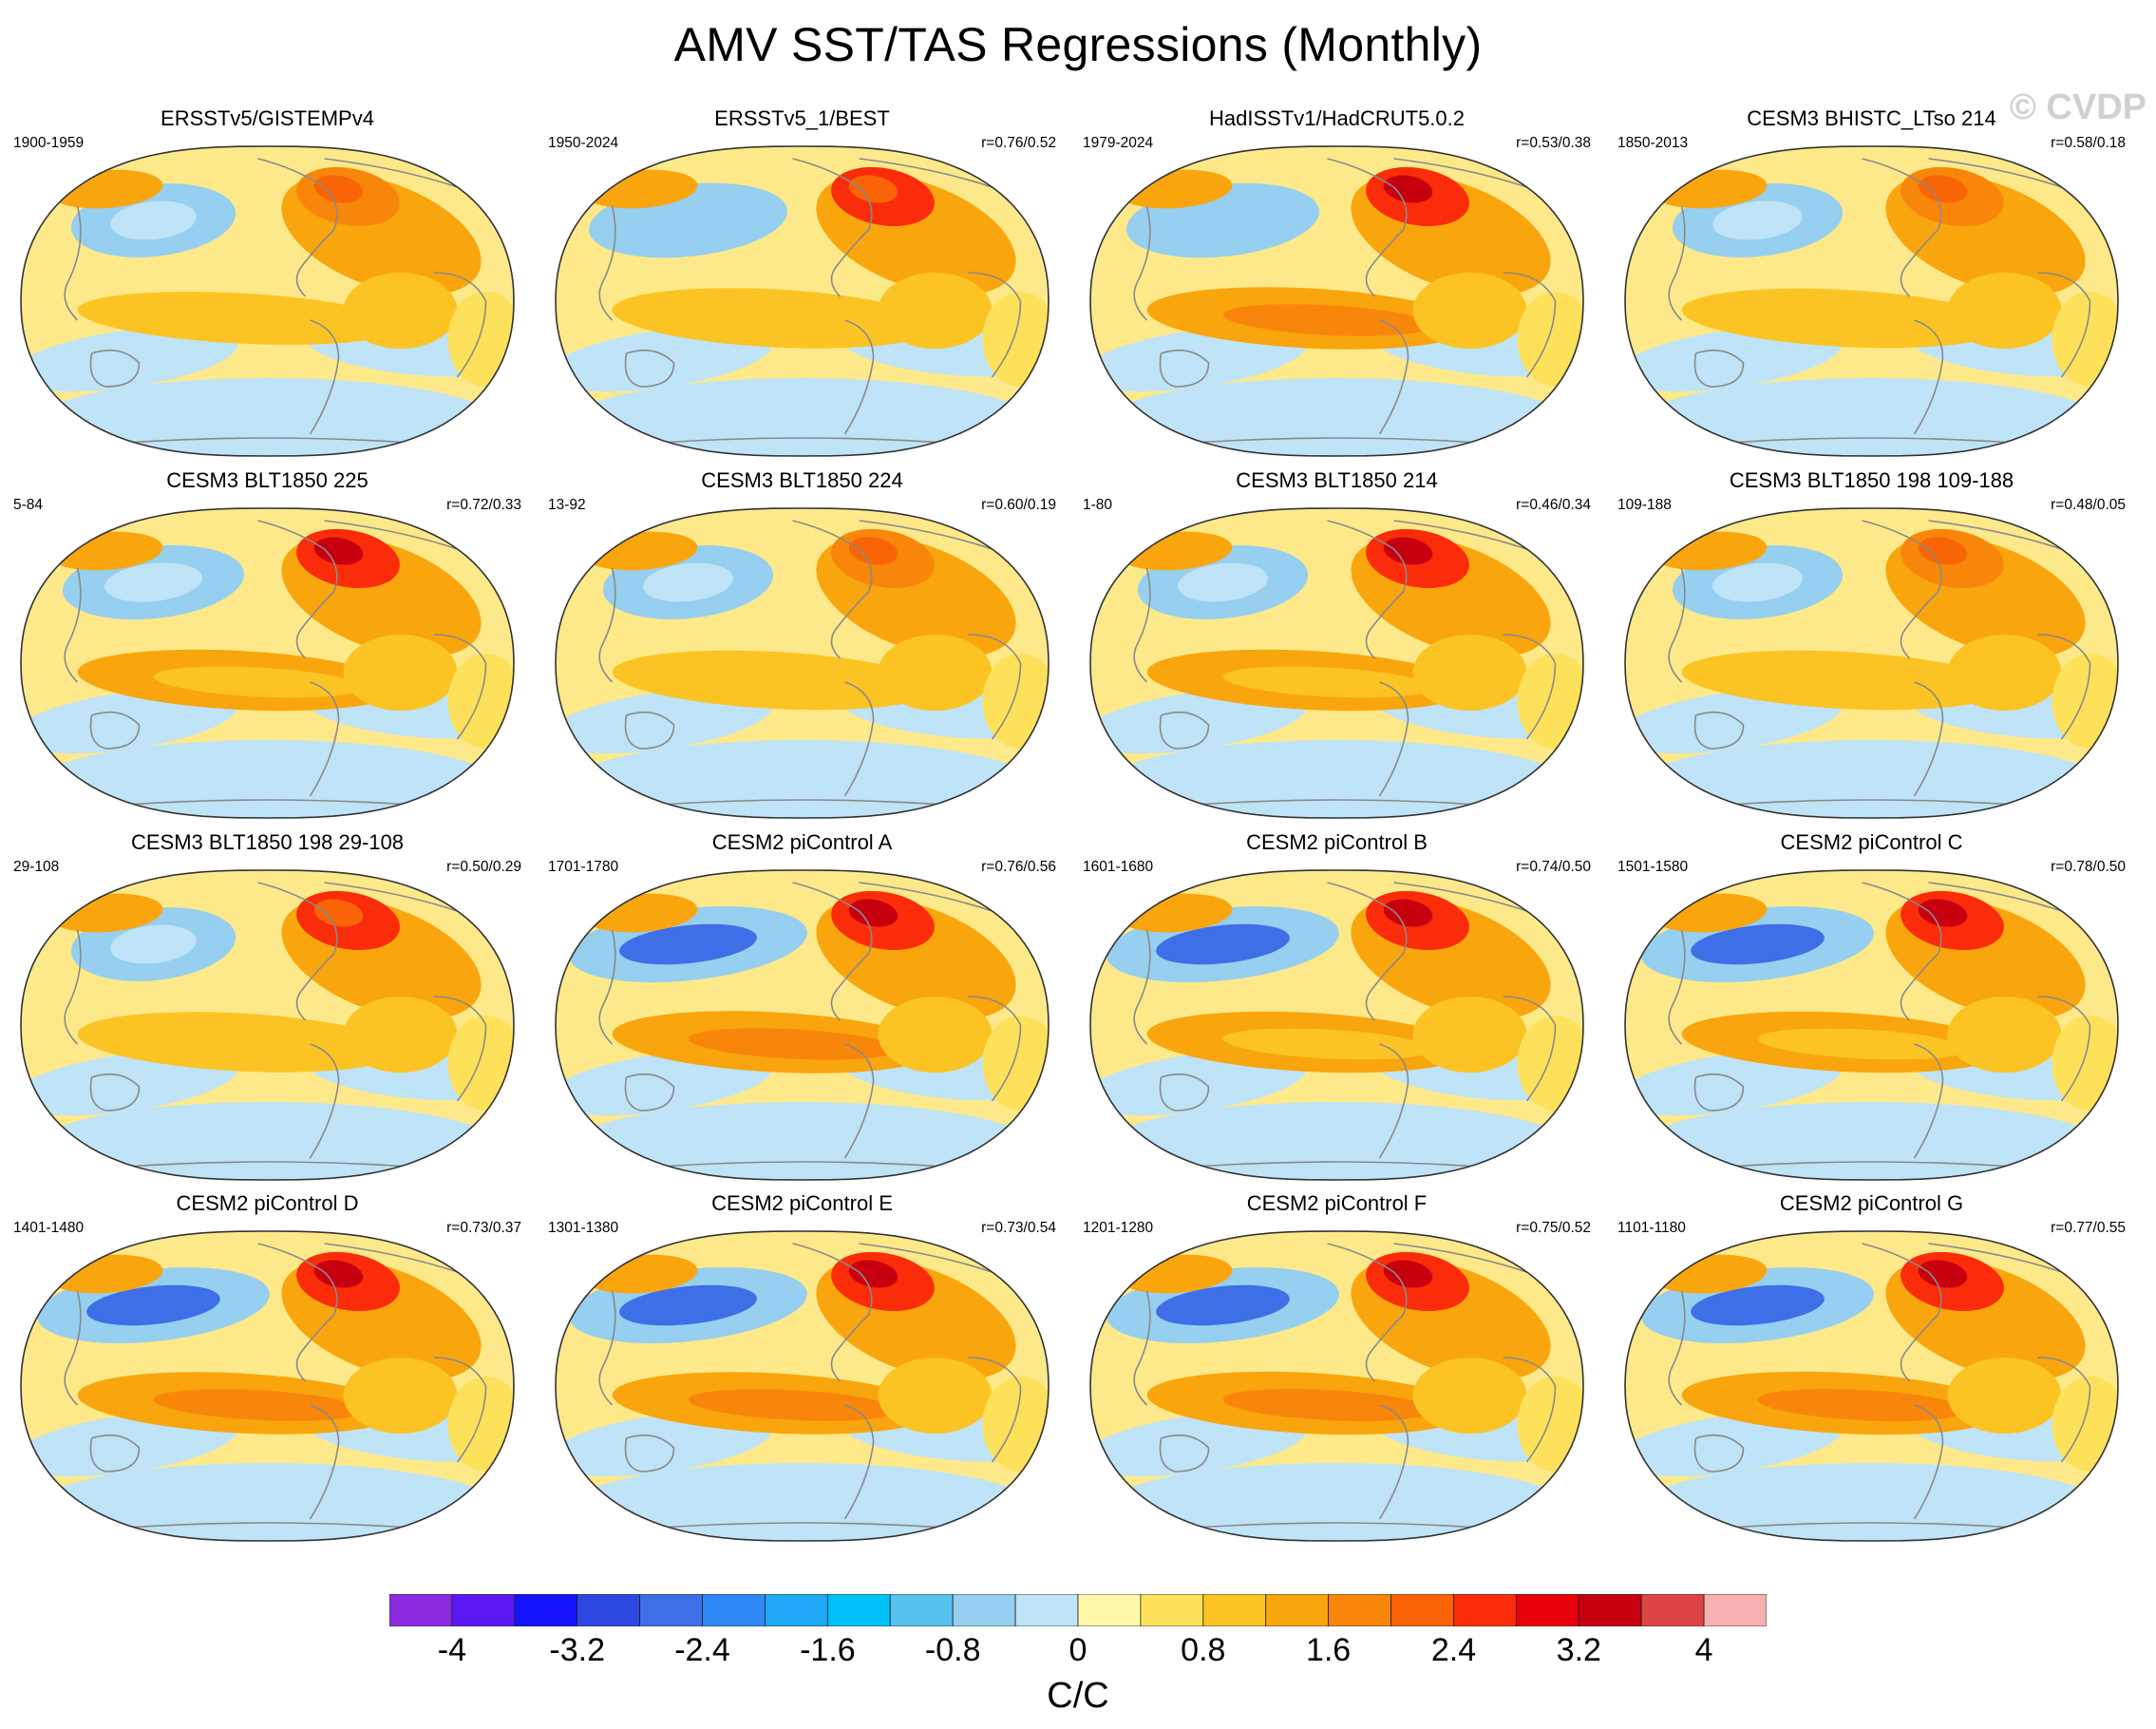 The image size is (2156, 1729). I want to click on panel-title: CESM2 piControl G, so click(1872, 1203).